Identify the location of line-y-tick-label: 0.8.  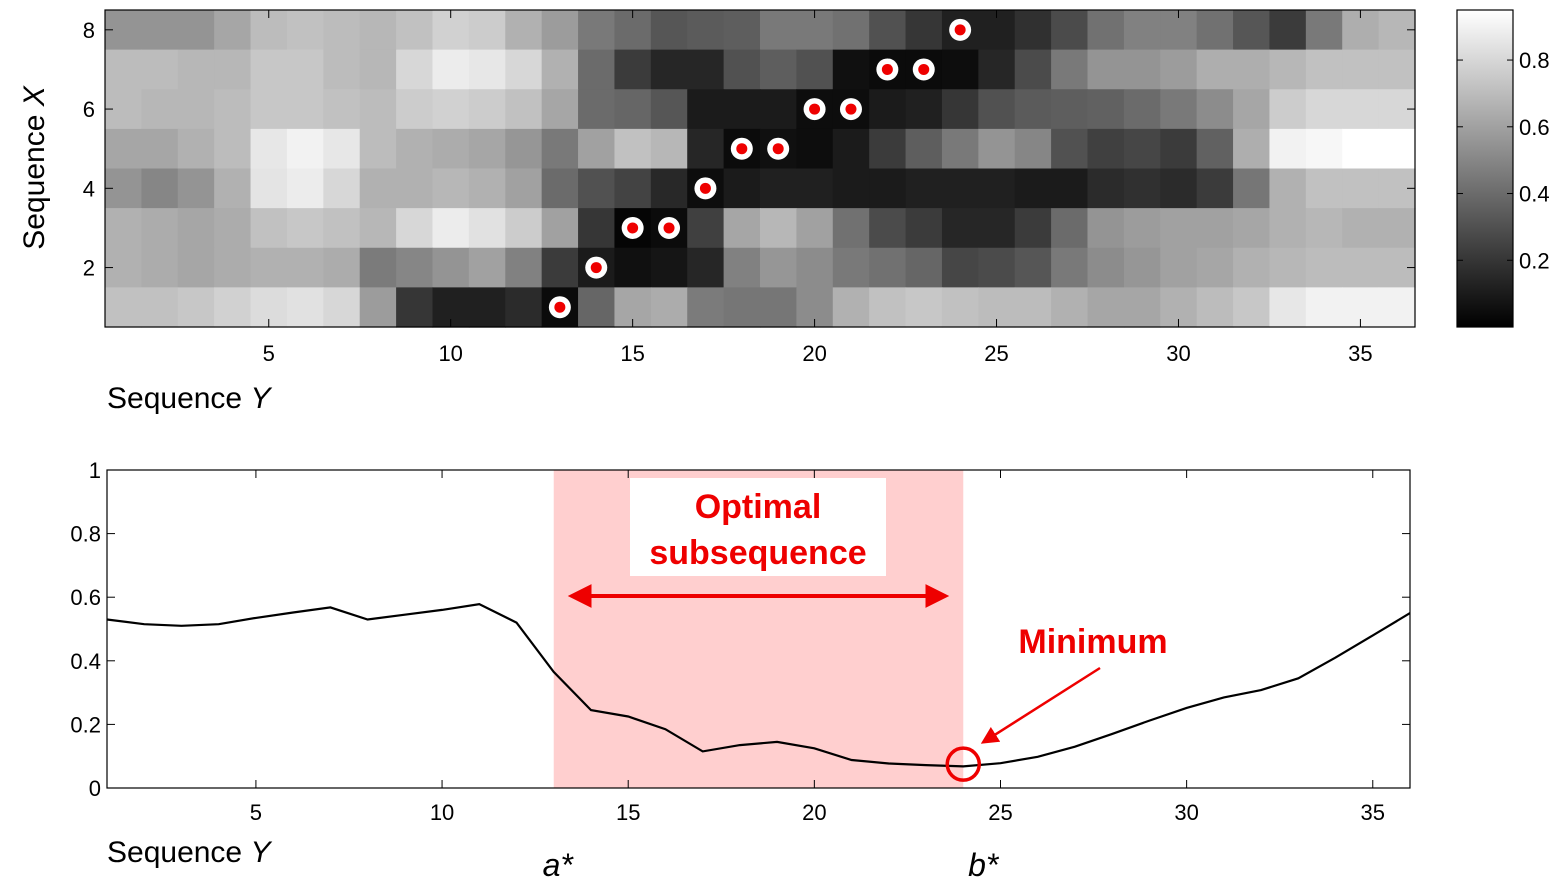
(85, 534).